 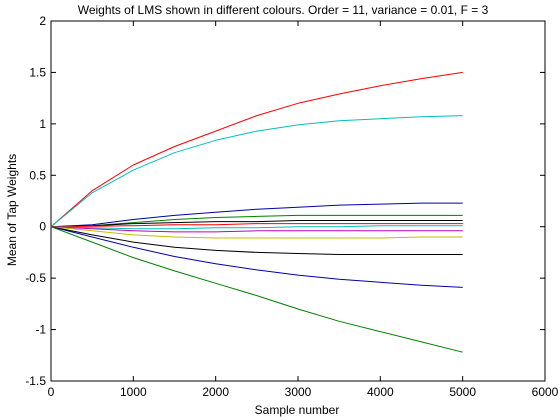 What do you see at coordinates (42, 21) in the screenshot?
I see `y-tick-label: 2` at bounding box center [42, 21].